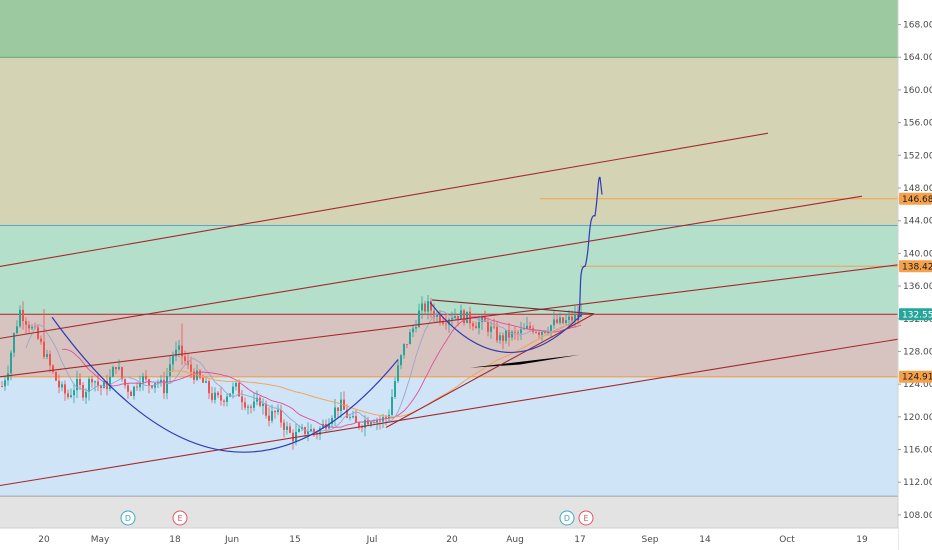 Image resolution: width=932 pixels, height=550 pixels. I want to click on event-marker-circle, so click(180, 518).